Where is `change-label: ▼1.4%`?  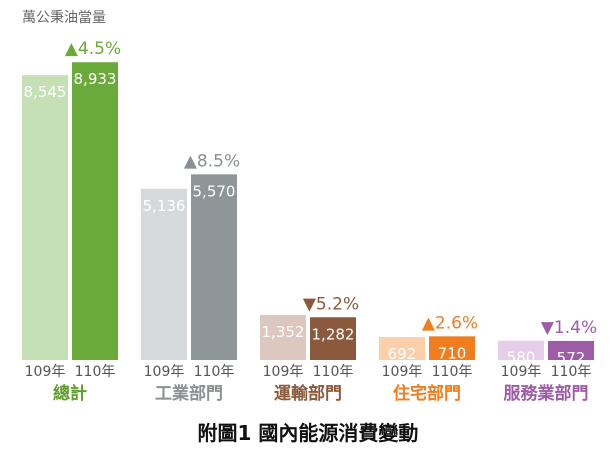
change-label: ▼1.4% is located at coordinates (569, 328).